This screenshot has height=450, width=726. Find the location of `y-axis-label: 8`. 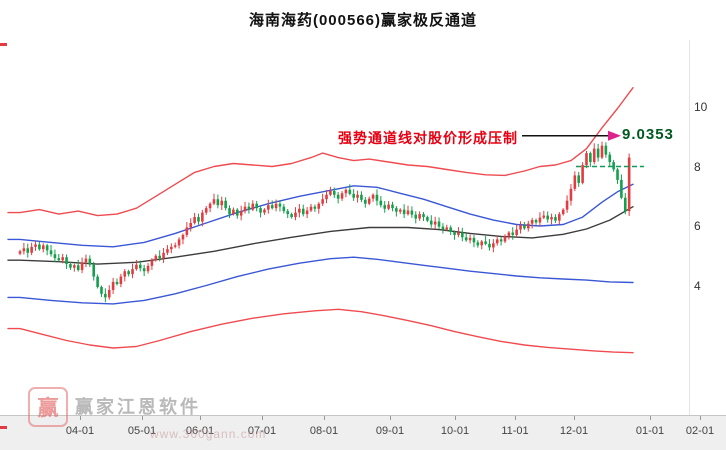

y-axis-label: 8 is located at coordinates (697, 166).